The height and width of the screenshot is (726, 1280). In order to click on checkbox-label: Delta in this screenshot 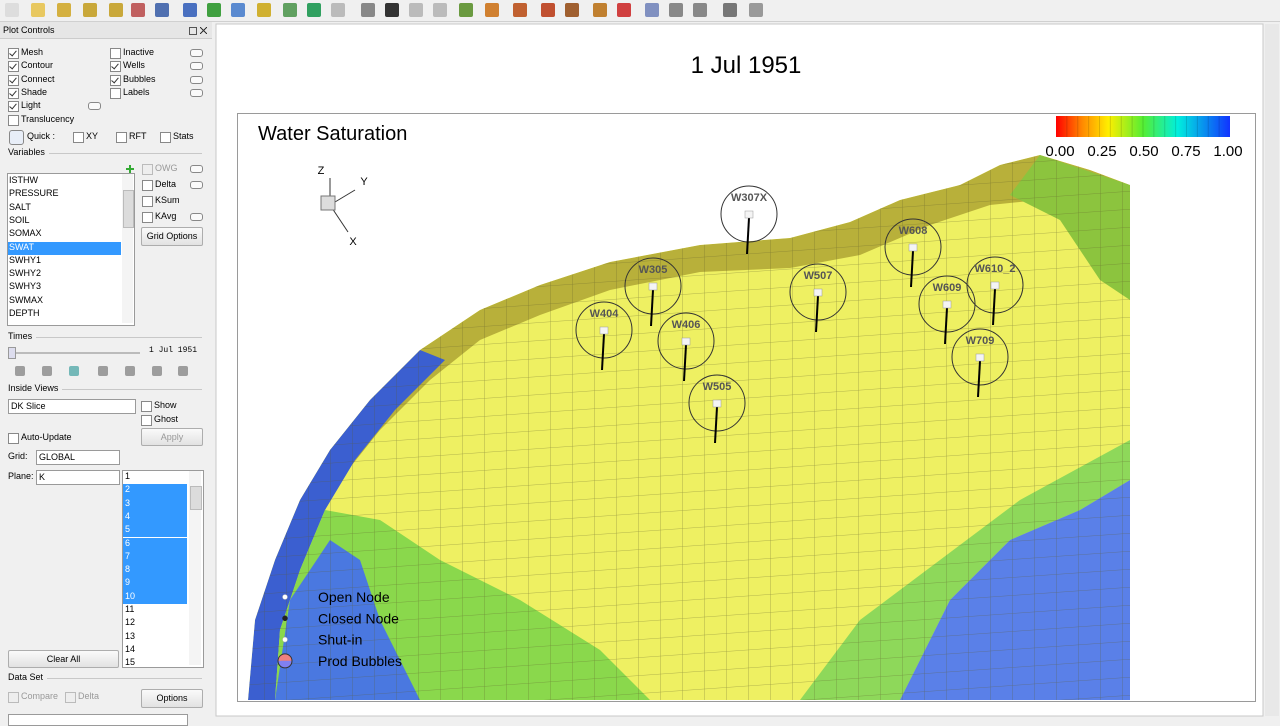, I will do `click(89, 696)`.